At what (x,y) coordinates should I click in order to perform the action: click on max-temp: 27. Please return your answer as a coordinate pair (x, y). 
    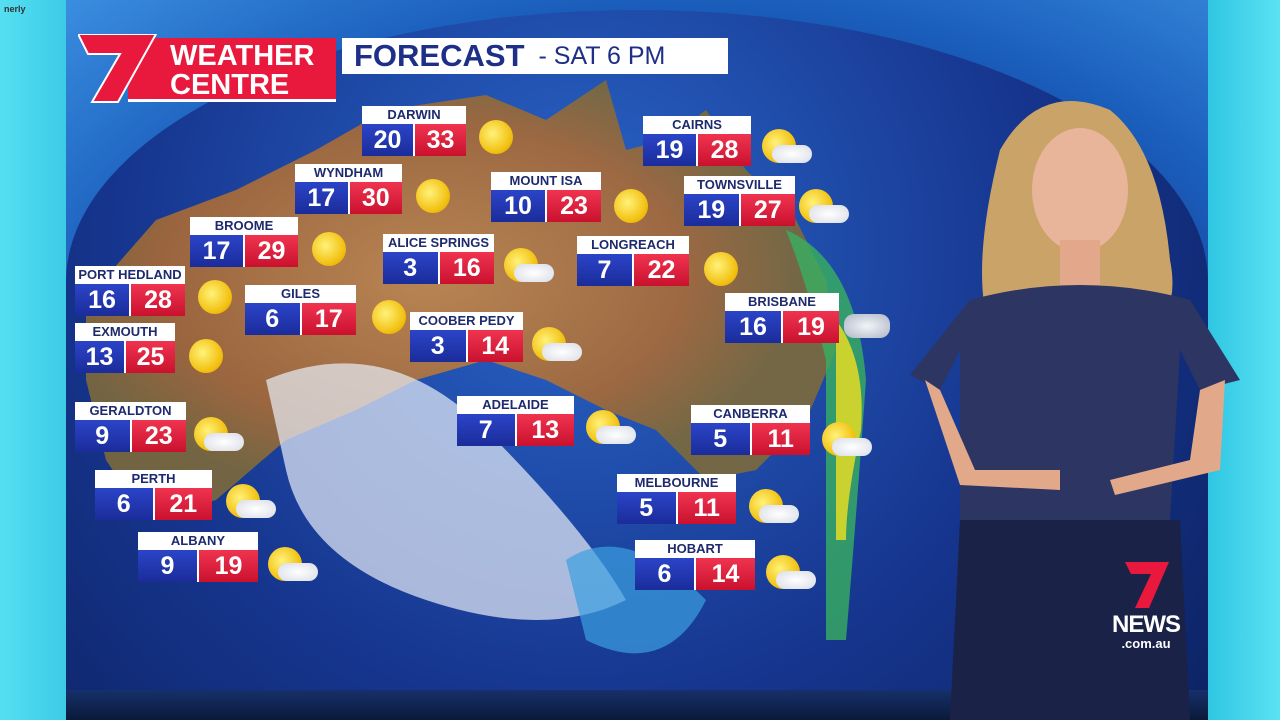
    Looking at the image, I should click on (766, 210).